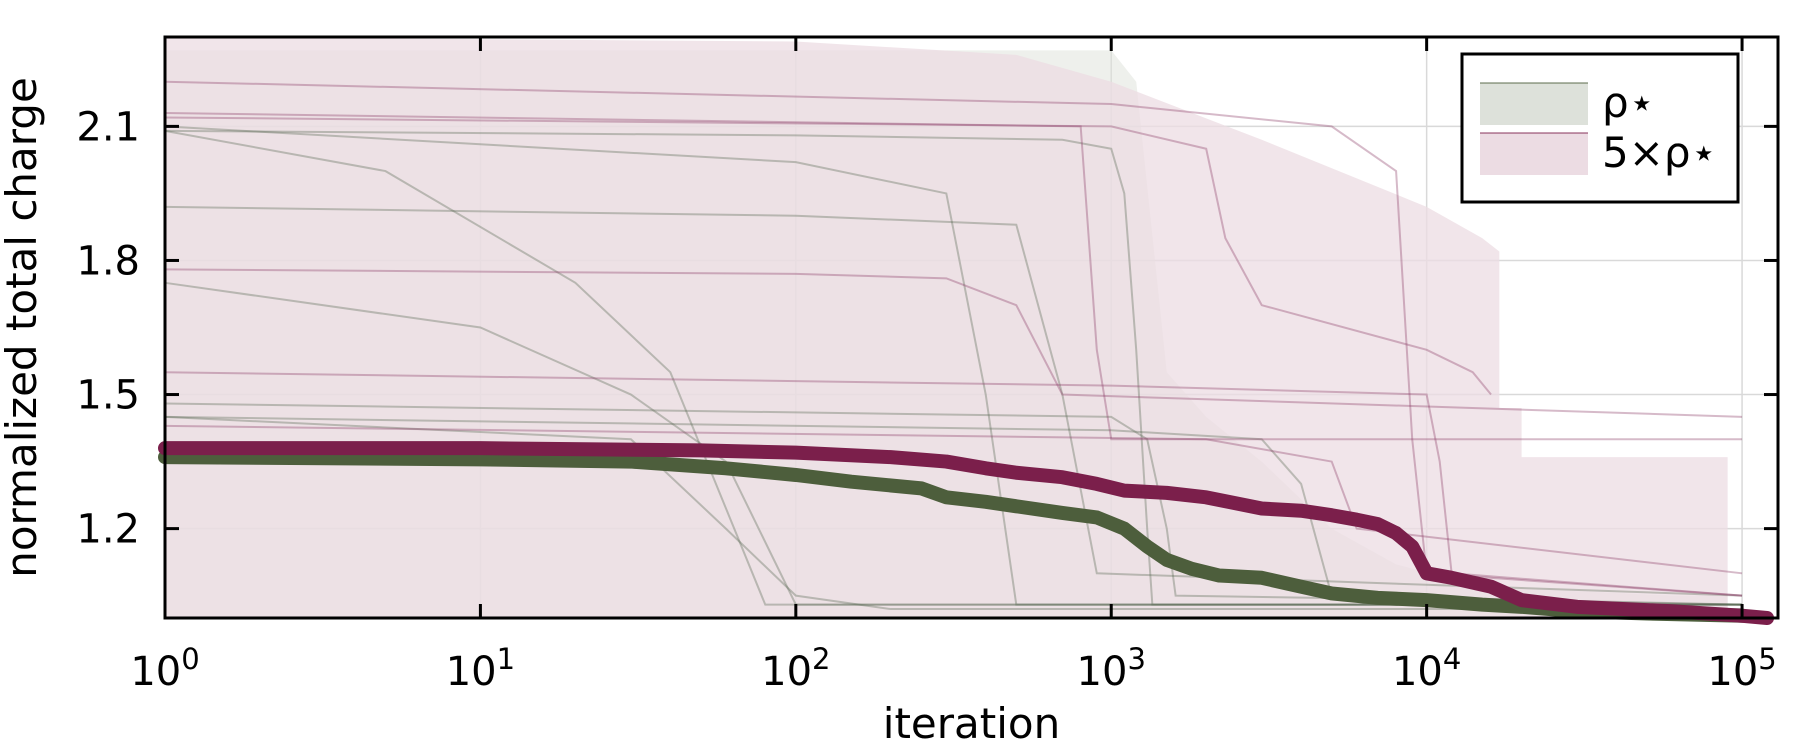  Describe the element at coordinates (971, 723) in the screenshot. I see `x-axis-label: iteration` at that location.